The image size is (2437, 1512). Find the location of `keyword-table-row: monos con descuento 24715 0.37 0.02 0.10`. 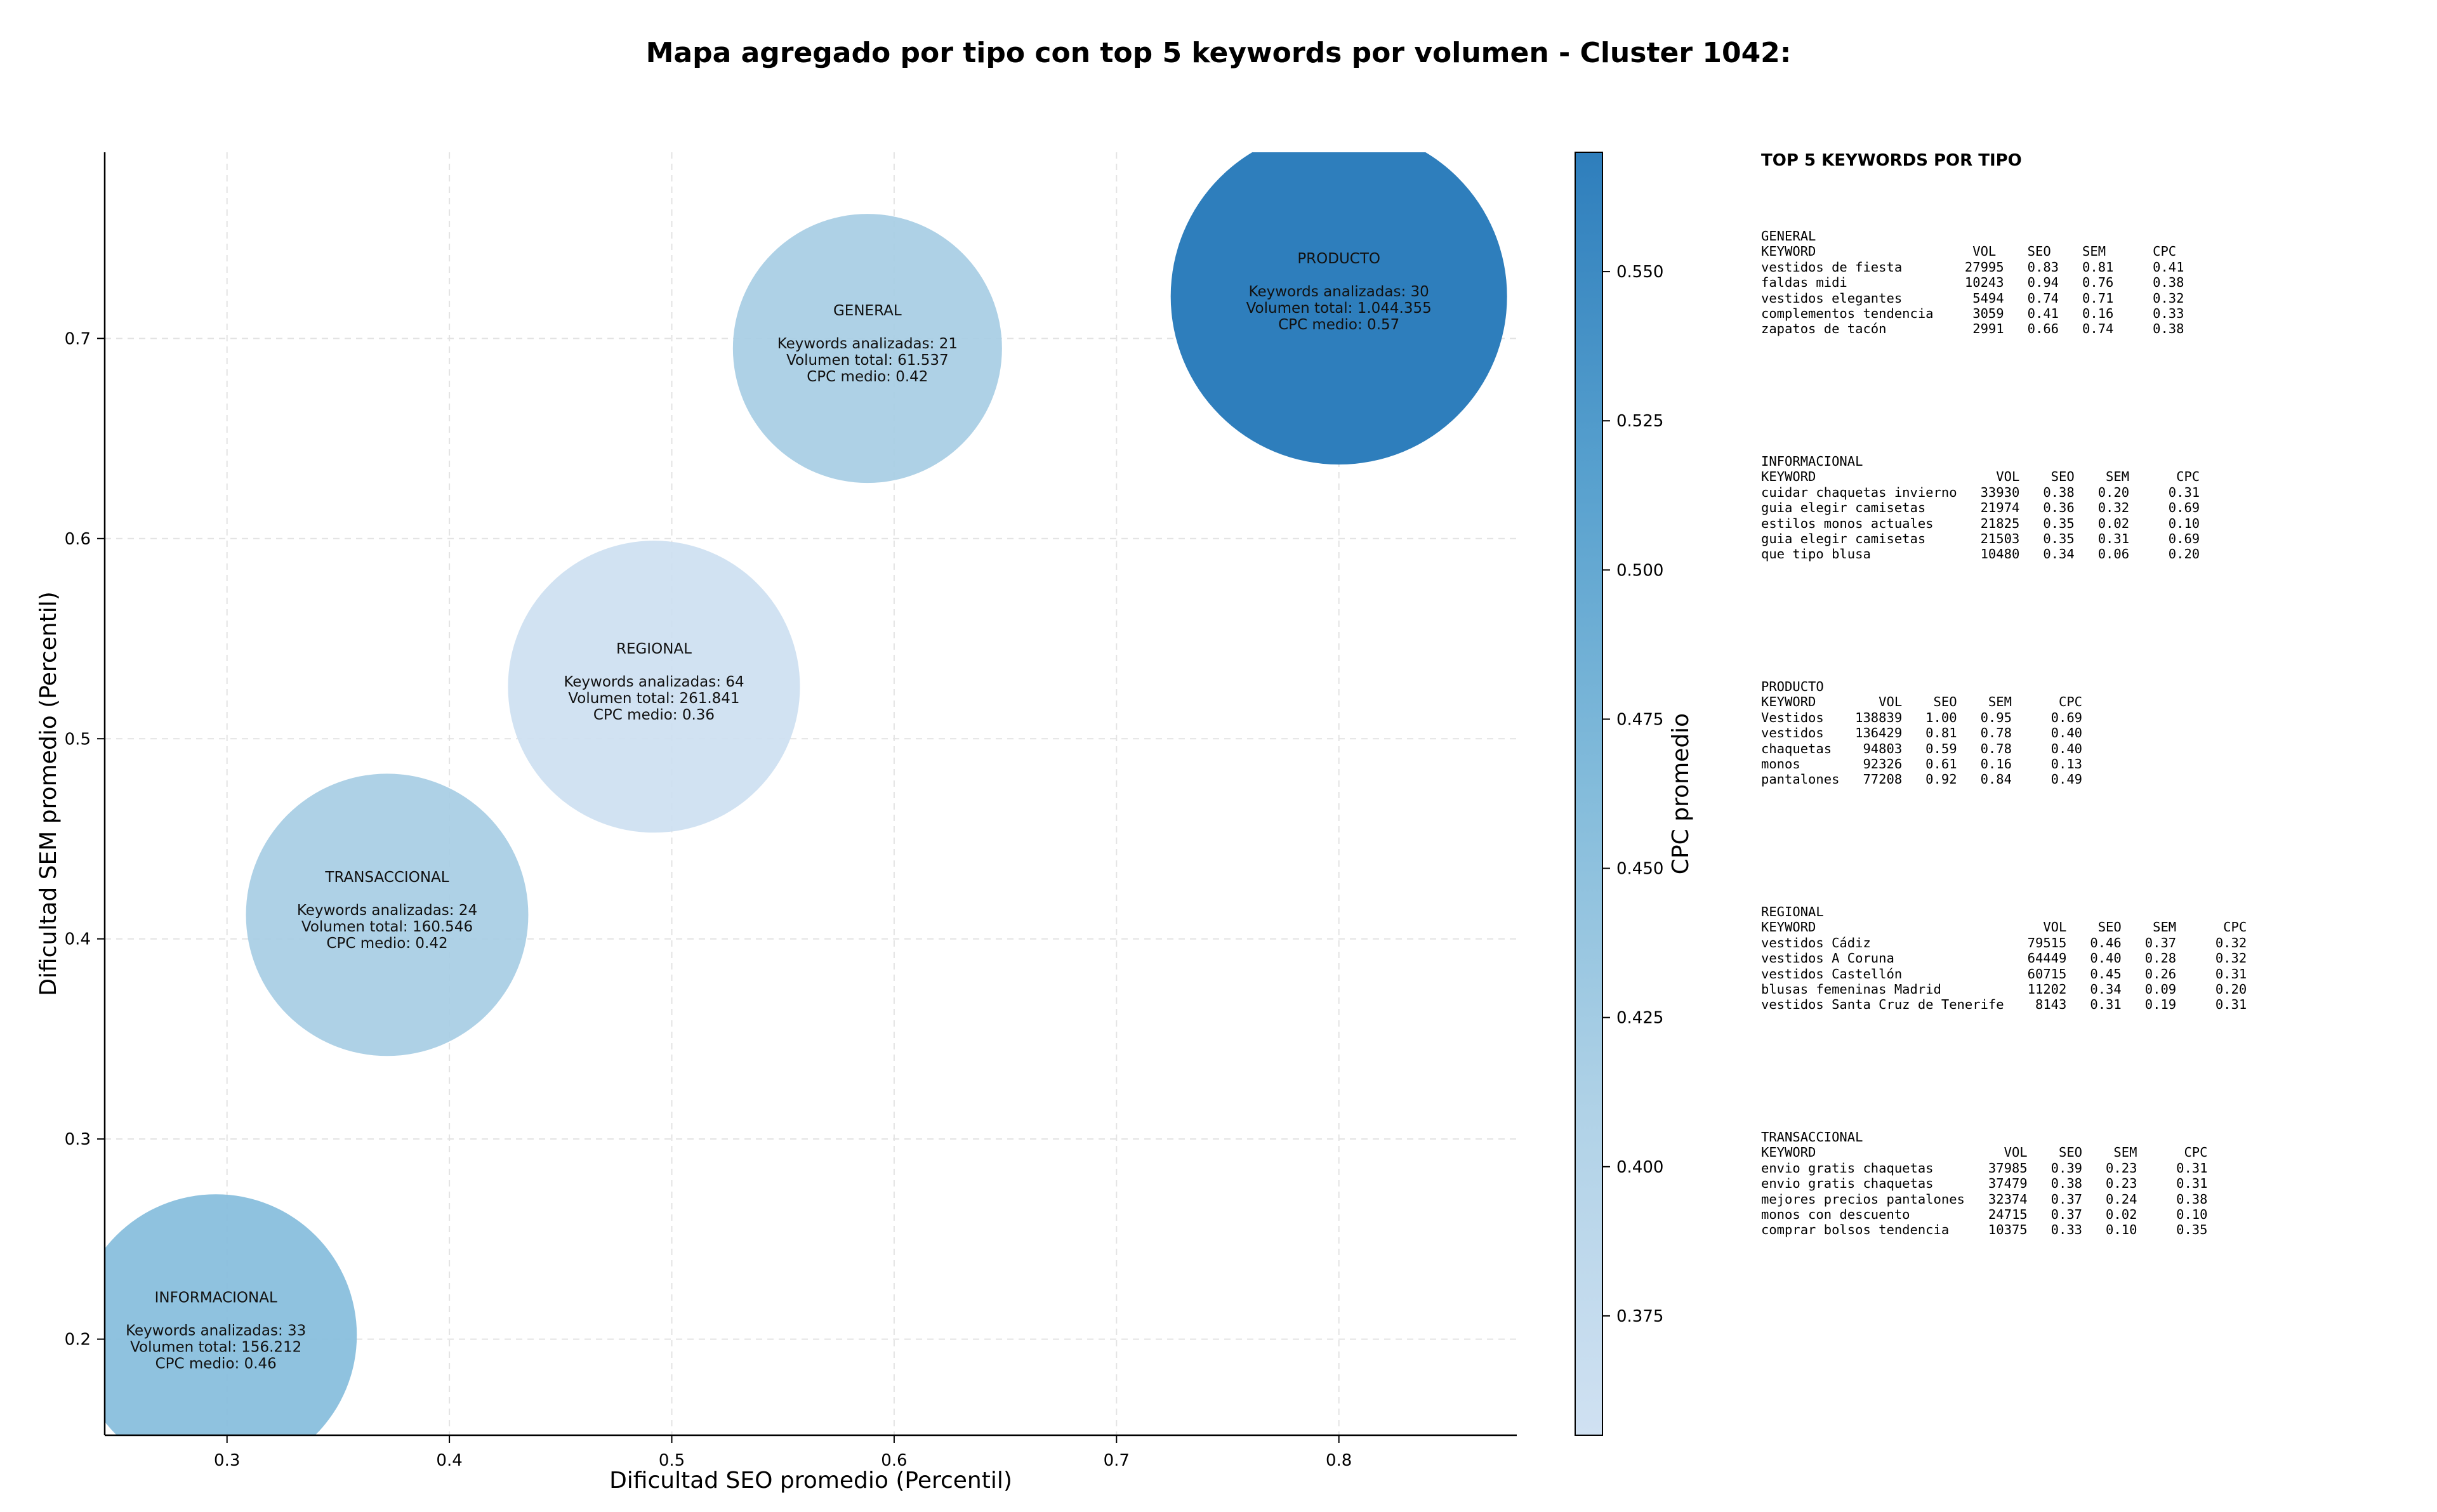

keyword-table-row: monos con descuento 24715 0.37 0.02 0.10 is located at coordinates (1984, 1214).